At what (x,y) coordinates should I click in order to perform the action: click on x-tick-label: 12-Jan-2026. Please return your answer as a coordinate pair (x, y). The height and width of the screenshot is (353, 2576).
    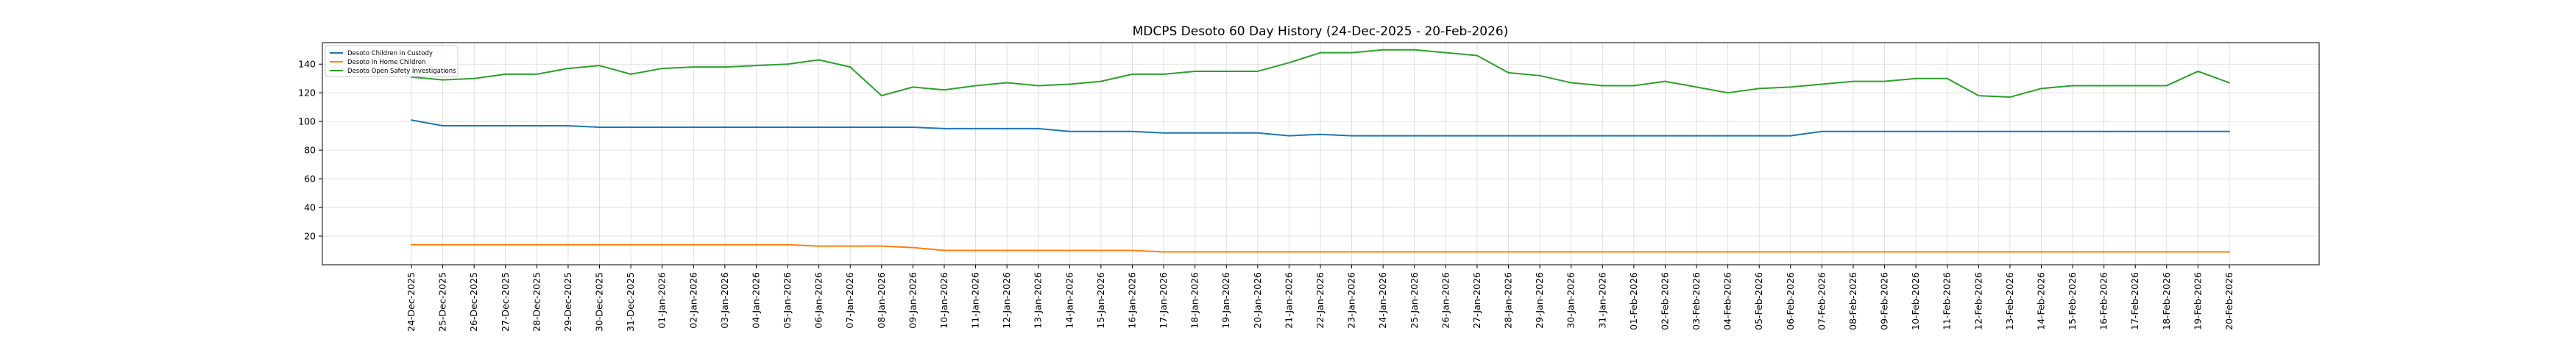
    Looking at the image, I should click on (1006, 301).